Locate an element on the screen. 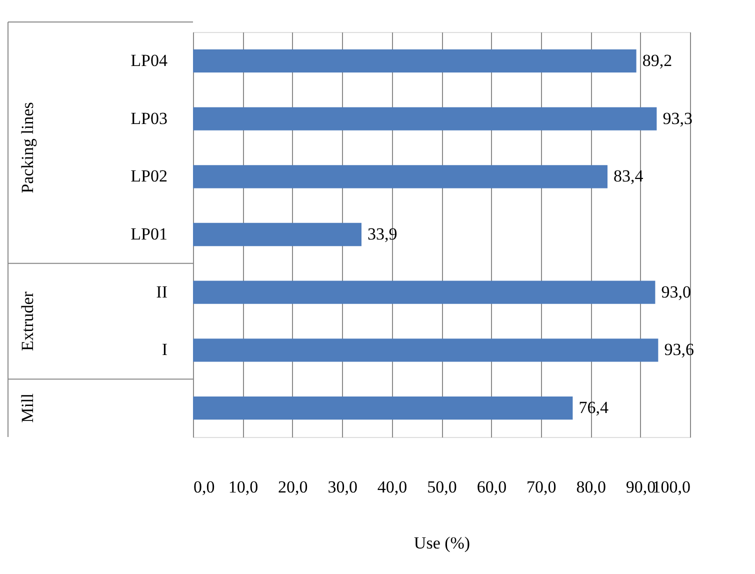 This screenshot has height=574, width=755. text: Extruder is located at coordinates (27, 321).